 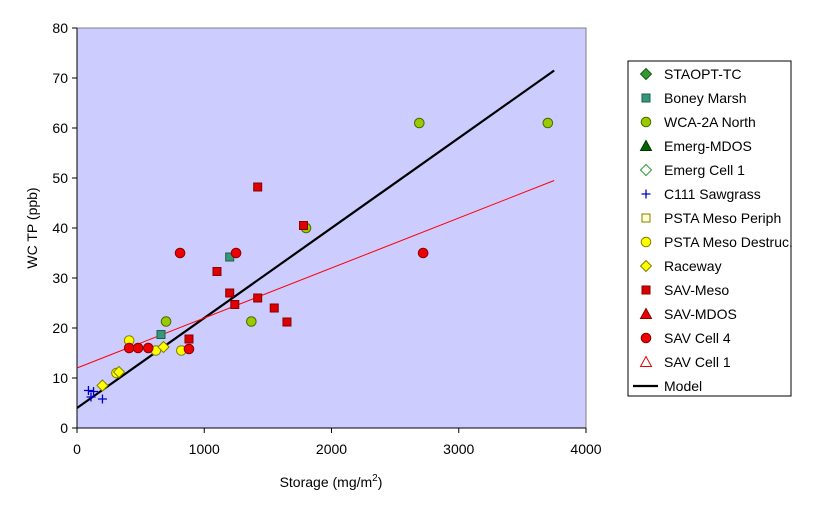 I want to click on legend-marker-wca-2a-north, so click(x=646, y=122).